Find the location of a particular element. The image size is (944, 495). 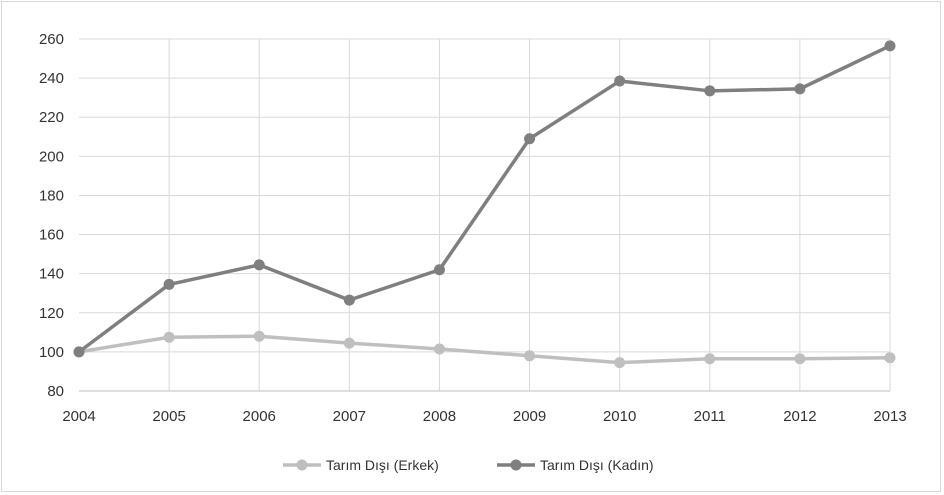

y-tick-label: 260 is located at coordinates (51, 39).